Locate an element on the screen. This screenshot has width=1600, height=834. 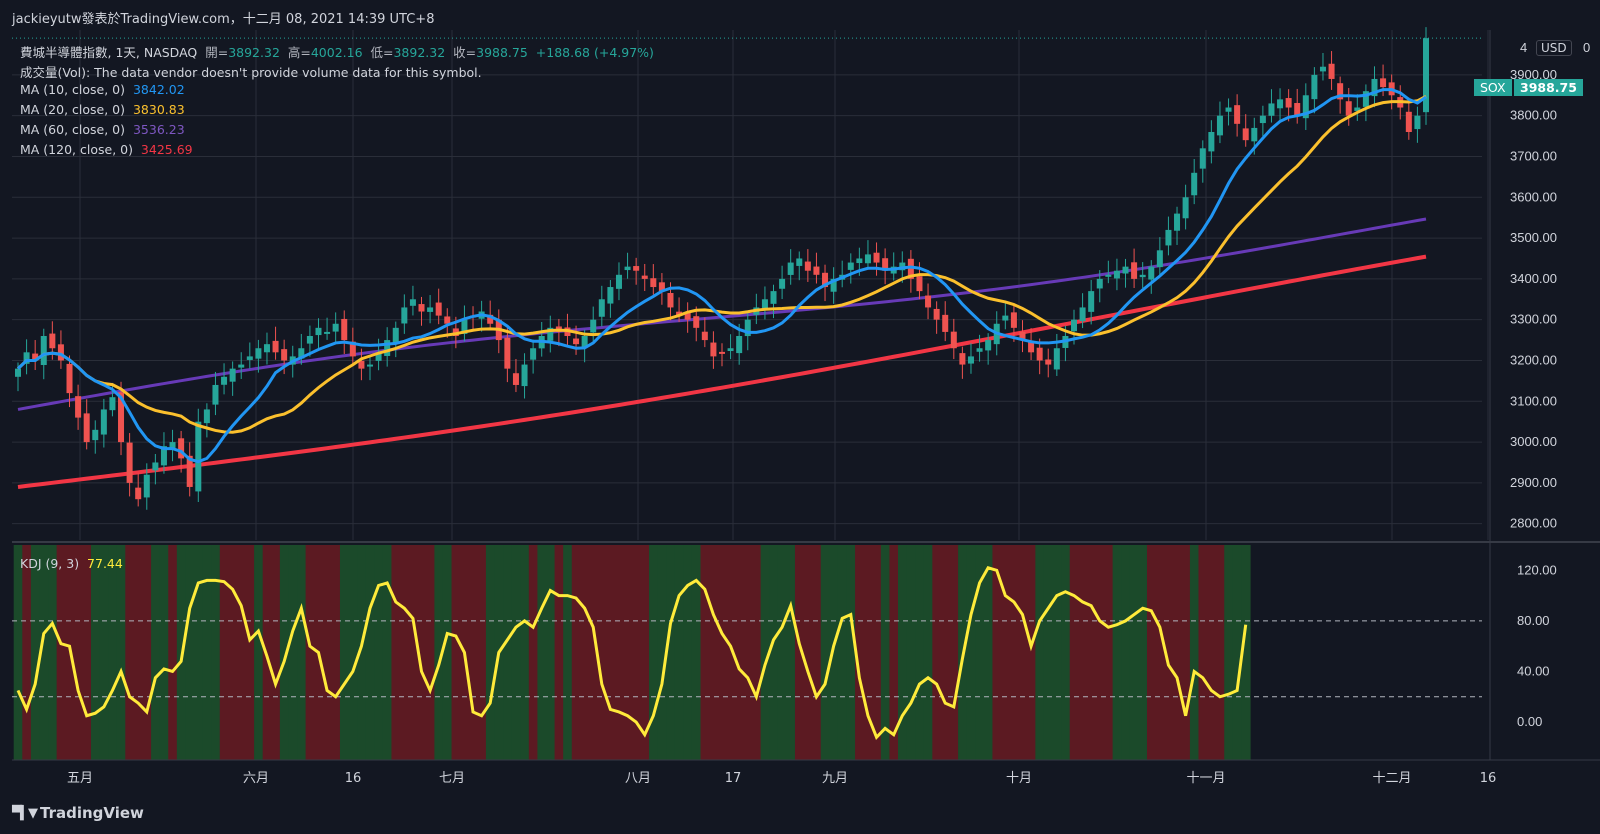
tv-logo-icon: ▀▍▼ is located at coordinates (25, 813).